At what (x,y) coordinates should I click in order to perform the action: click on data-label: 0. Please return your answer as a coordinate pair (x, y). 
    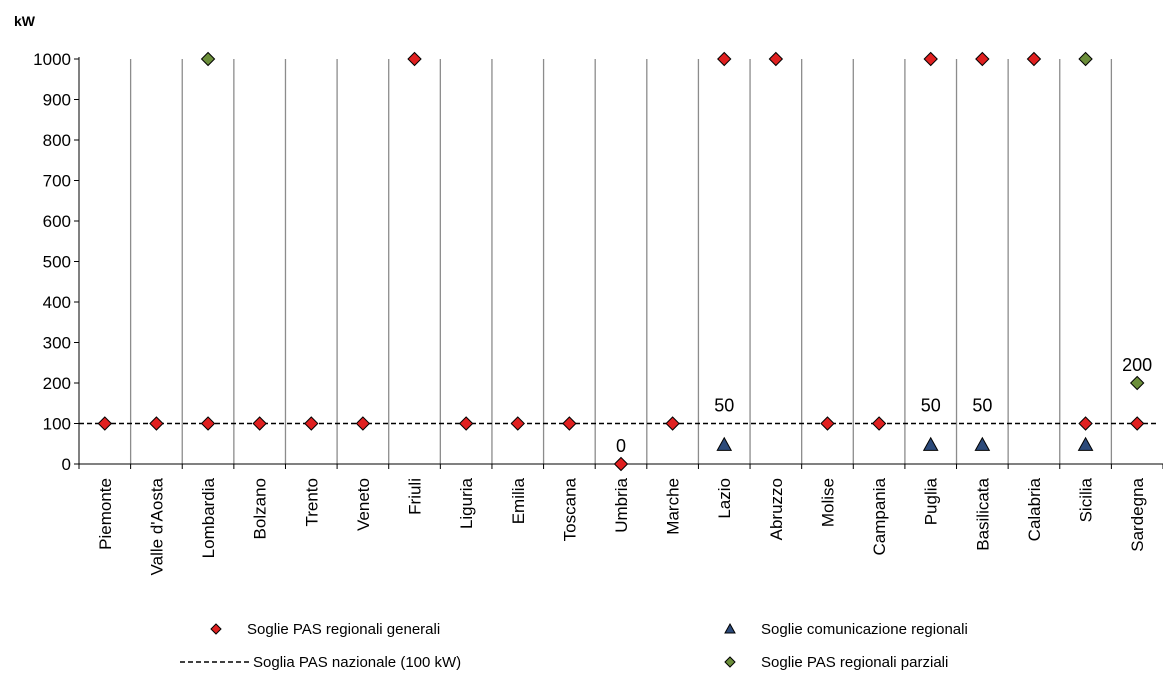
    Looking at the image, I should click on (621, 446).